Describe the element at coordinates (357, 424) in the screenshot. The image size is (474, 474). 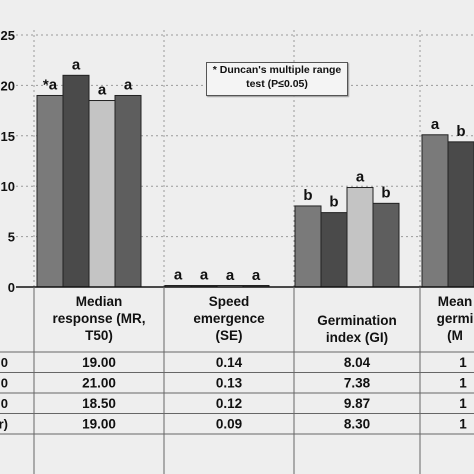
I see `table-cell: 8.30` at that location.